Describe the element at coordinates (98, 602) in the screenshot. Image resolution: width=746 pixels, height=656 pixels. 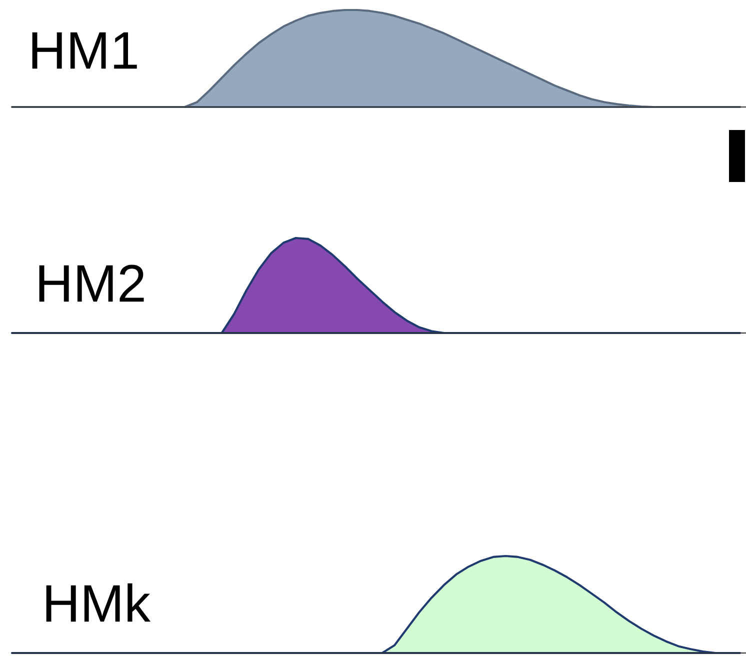
I see `series-label: HMk` at that location.